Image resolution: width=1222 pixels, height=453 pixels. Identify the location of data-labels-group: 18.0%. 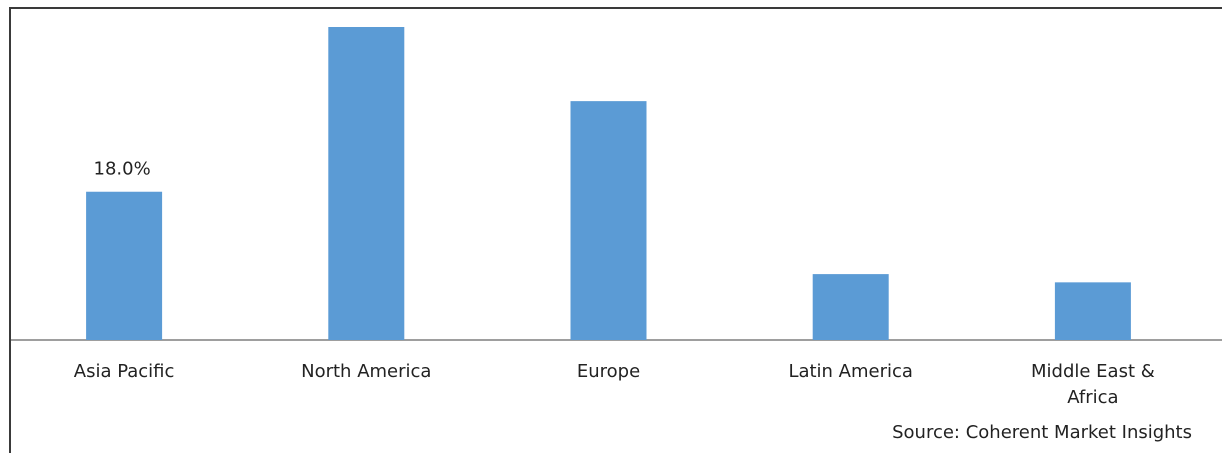
(122, 169).